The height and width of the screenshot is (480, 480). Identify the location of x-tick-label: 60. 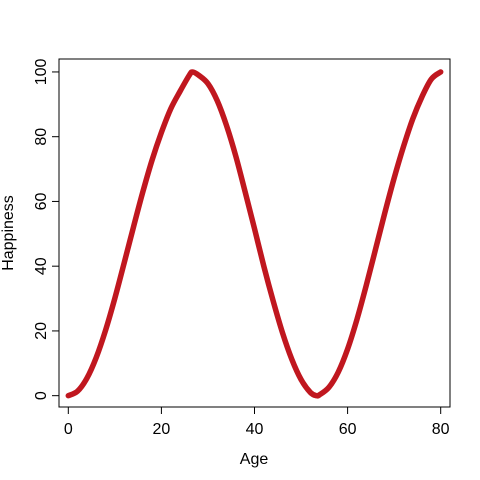
(348, 429).